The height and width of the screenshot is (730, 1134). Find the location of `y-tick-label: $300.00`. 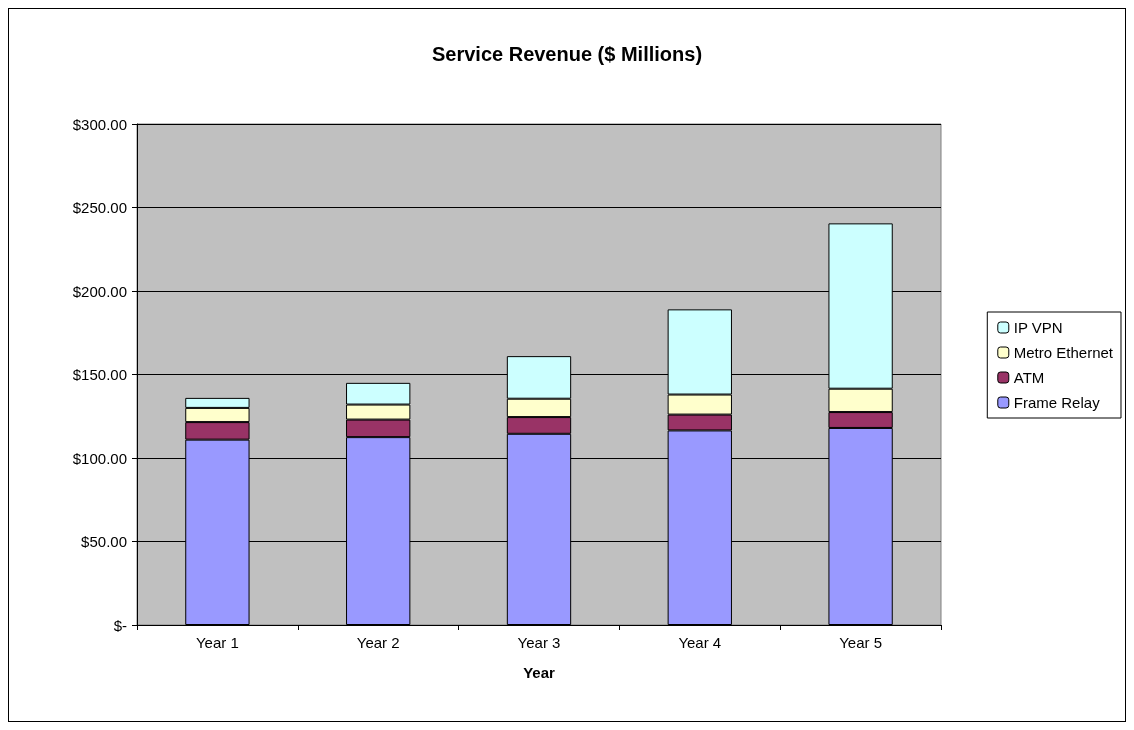

y-tick-label: $300.00 is located at coordinates (99, 124).